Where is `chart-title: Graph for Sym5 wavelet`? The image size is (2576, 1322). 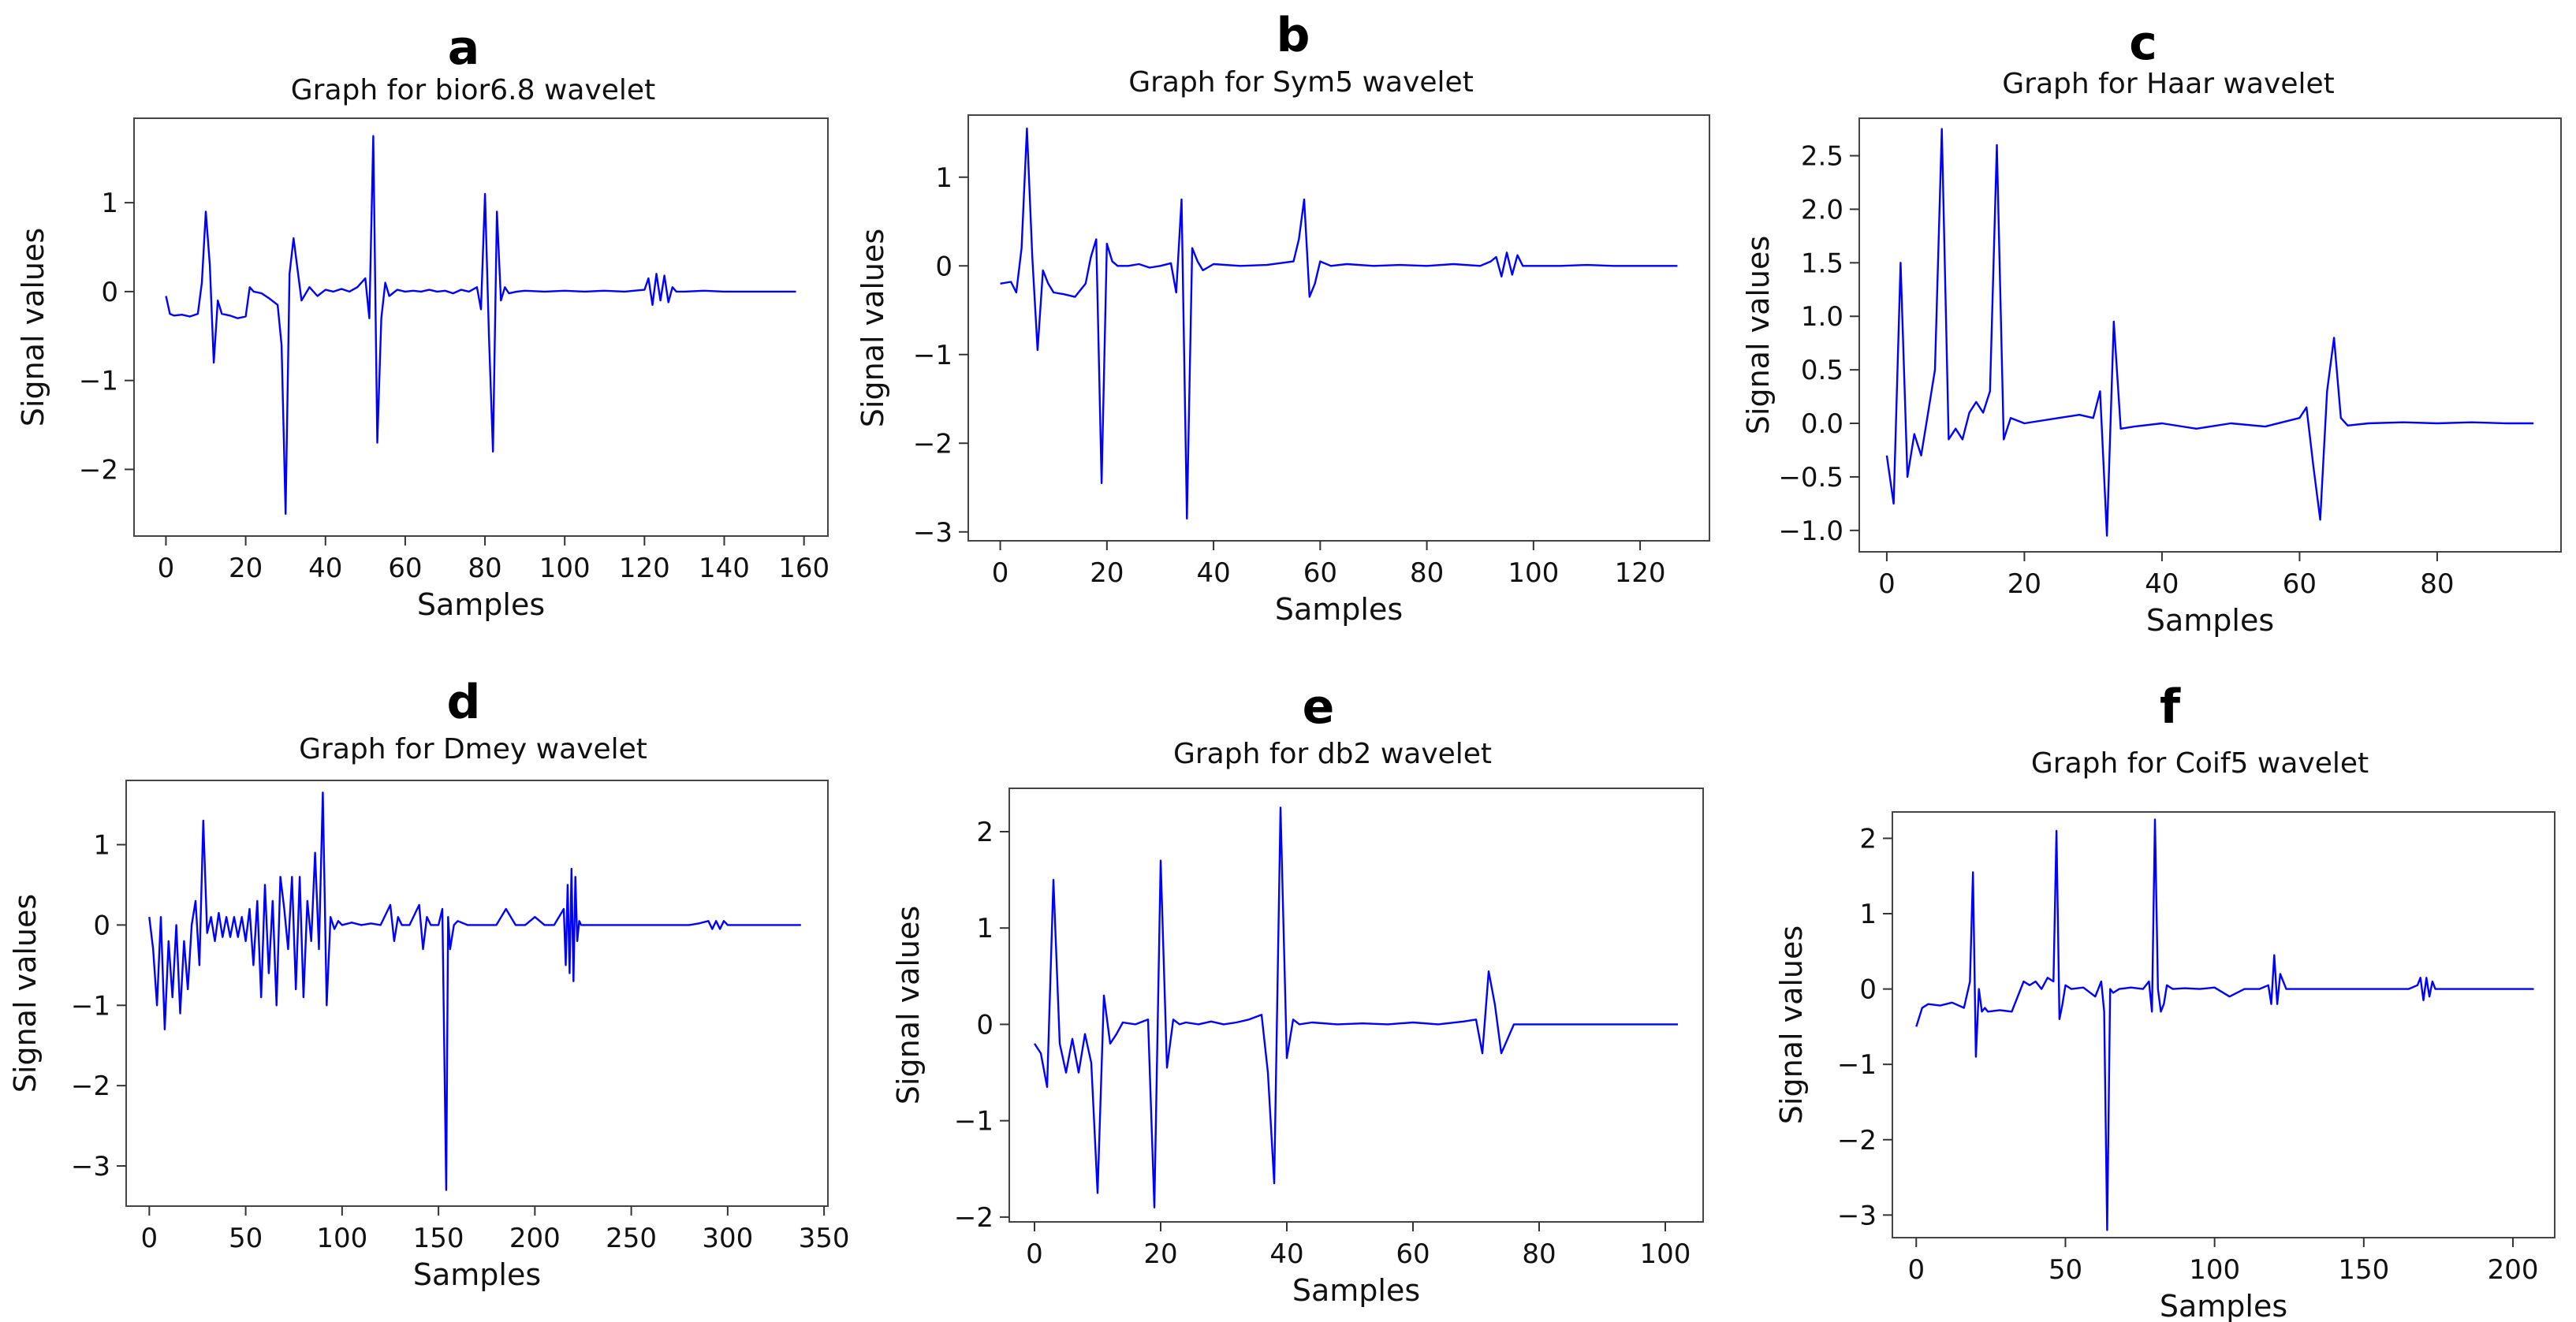
chart-title: Graph for Sym5 wavelet is located at coordinates (1301, 82).